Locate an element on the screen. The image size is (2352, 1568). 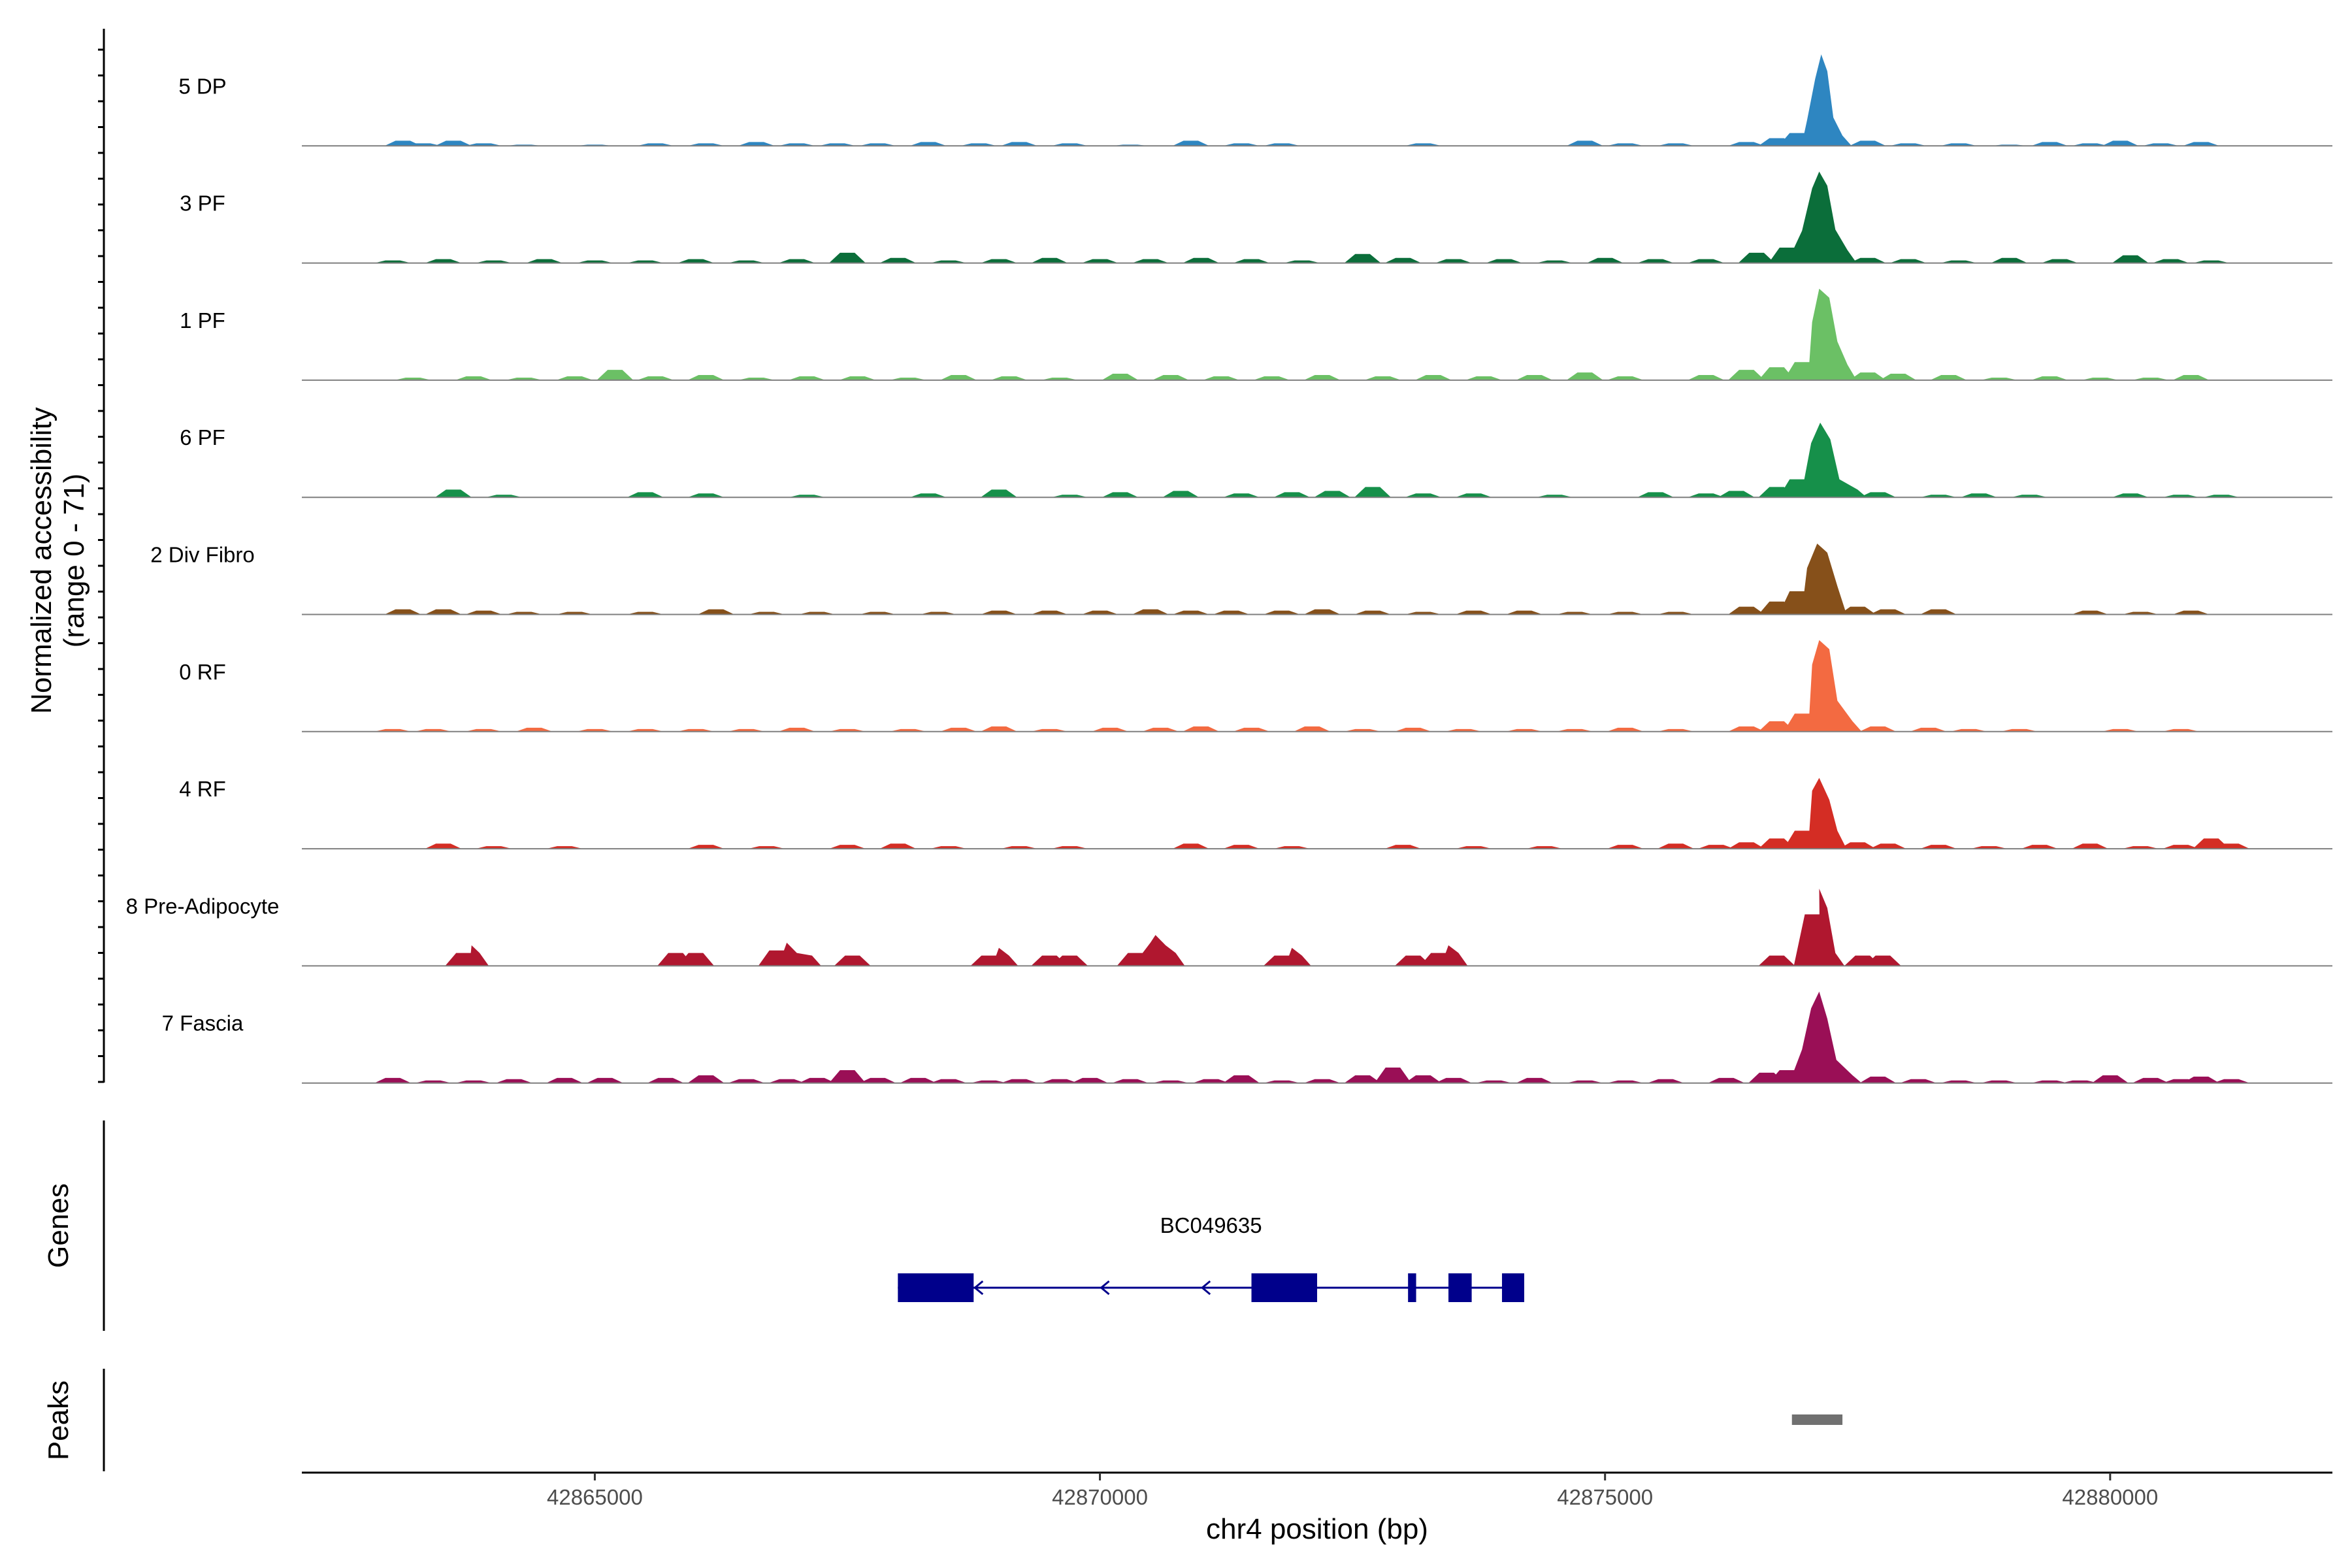
peak-region is located at coordinates (1817, 1419).